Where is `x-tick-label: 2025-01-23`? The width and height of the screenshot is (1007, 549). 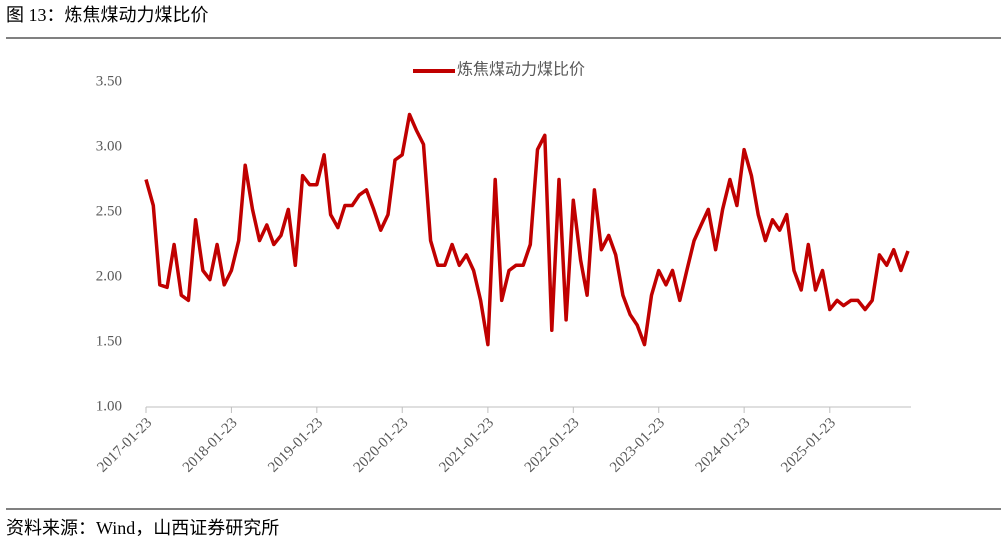
x-tick-label: 2025-01-23 is located at coordinates (808, 445).